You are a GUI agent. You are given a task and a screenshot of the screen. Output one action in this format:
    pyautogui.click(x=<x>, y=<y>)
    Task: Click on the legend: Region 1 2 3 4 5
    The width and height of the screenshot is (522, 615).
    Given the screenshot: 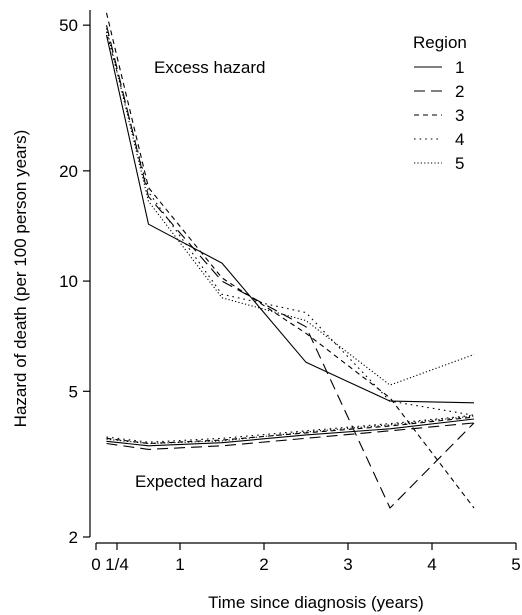 What is the action you would take?
    pyautogui.click(x=440, y=103)
    